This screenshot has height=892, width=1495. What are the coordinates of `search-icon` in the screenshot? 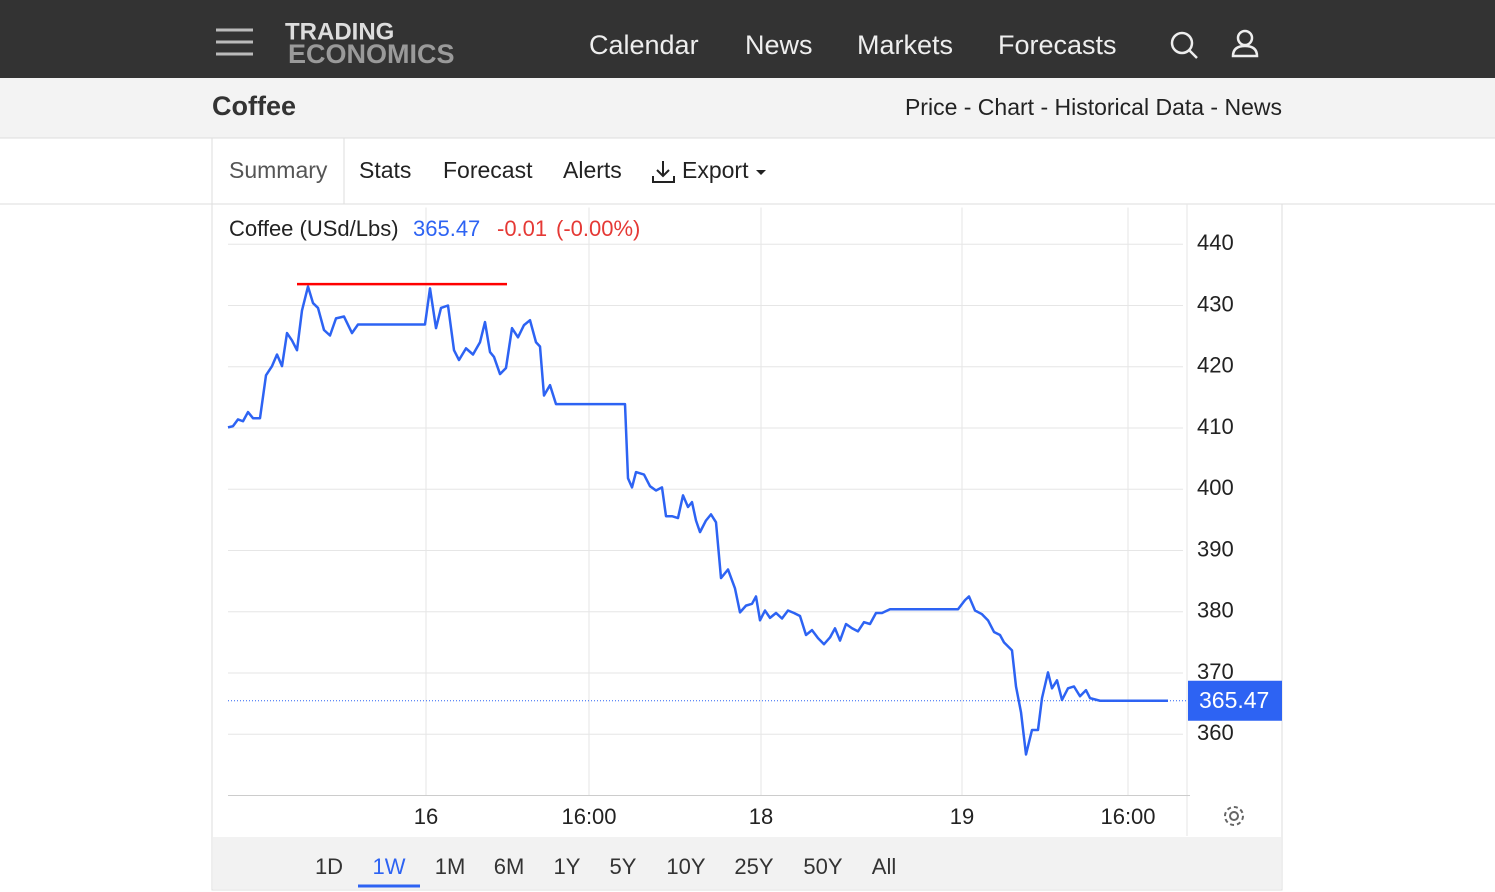 It's located at (1184, 45).